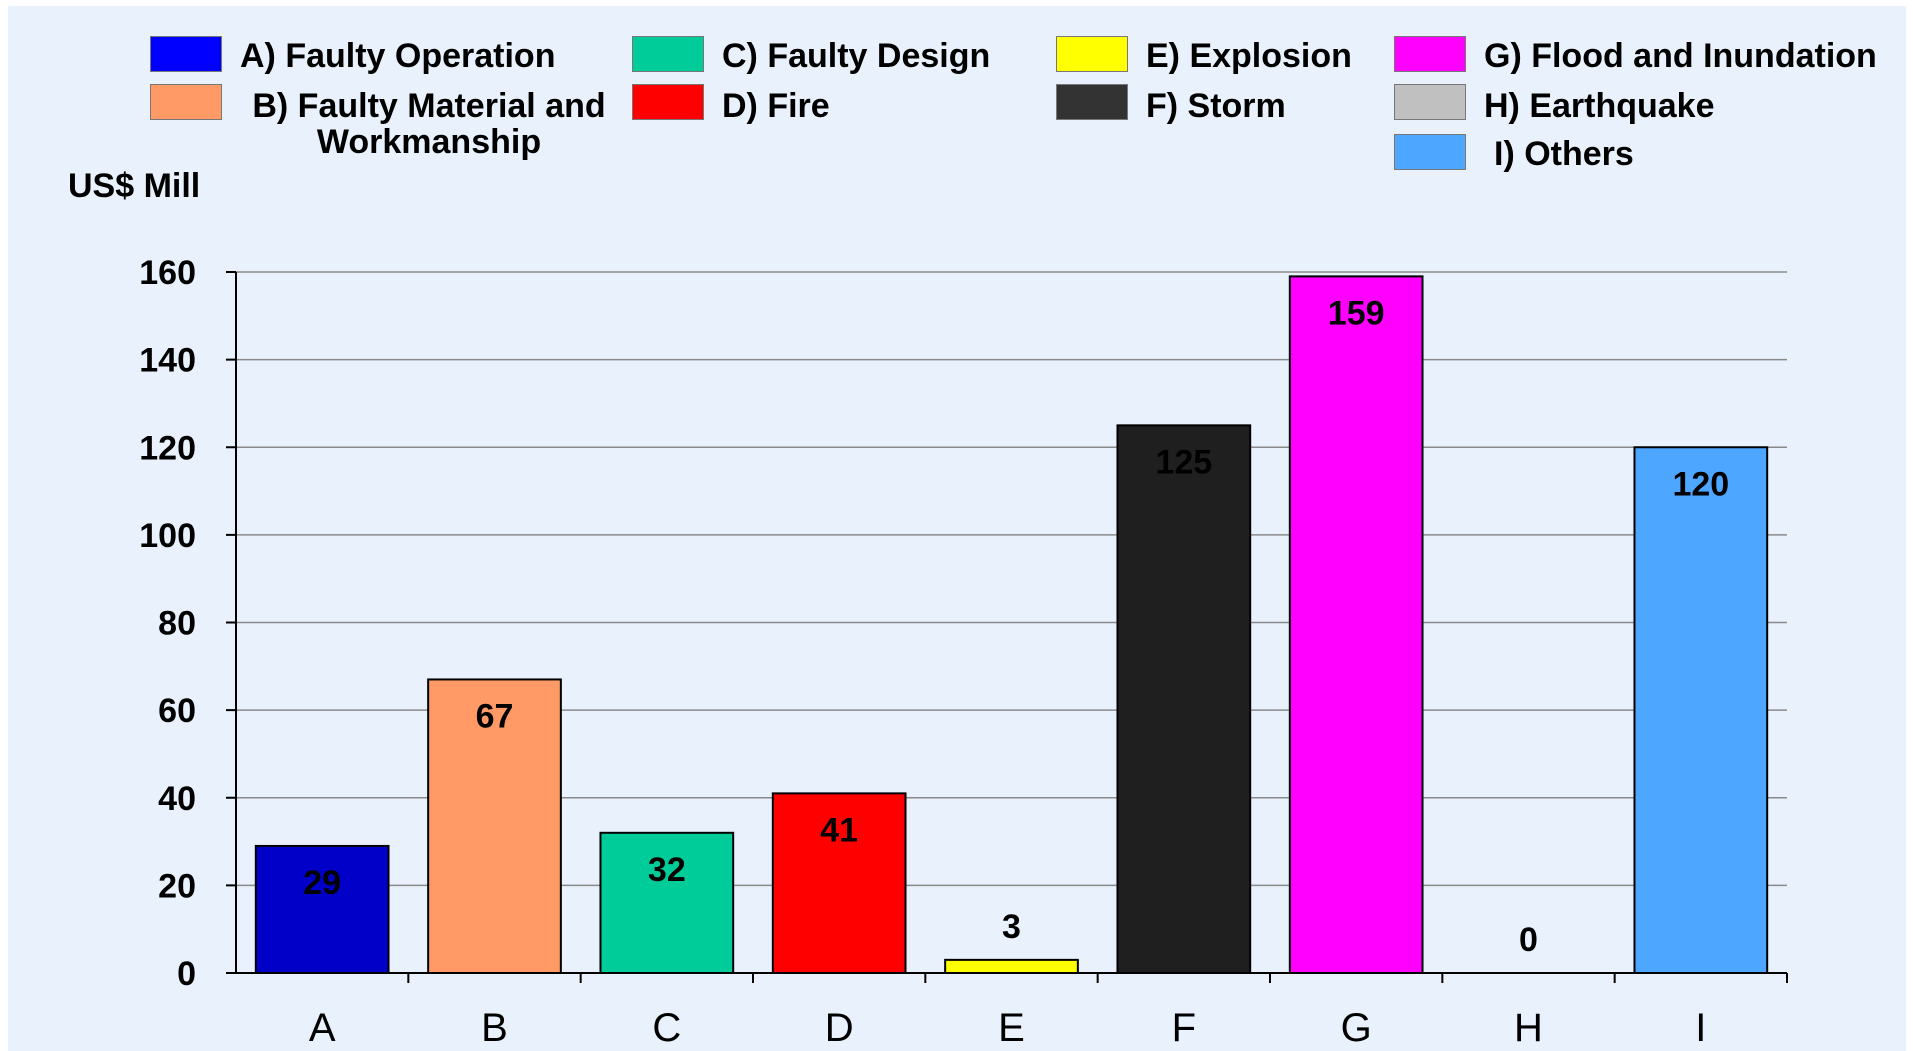  Describe the element at coordinates (322, 883) in the screenshot. I see `value-label-a: 29` at that location.